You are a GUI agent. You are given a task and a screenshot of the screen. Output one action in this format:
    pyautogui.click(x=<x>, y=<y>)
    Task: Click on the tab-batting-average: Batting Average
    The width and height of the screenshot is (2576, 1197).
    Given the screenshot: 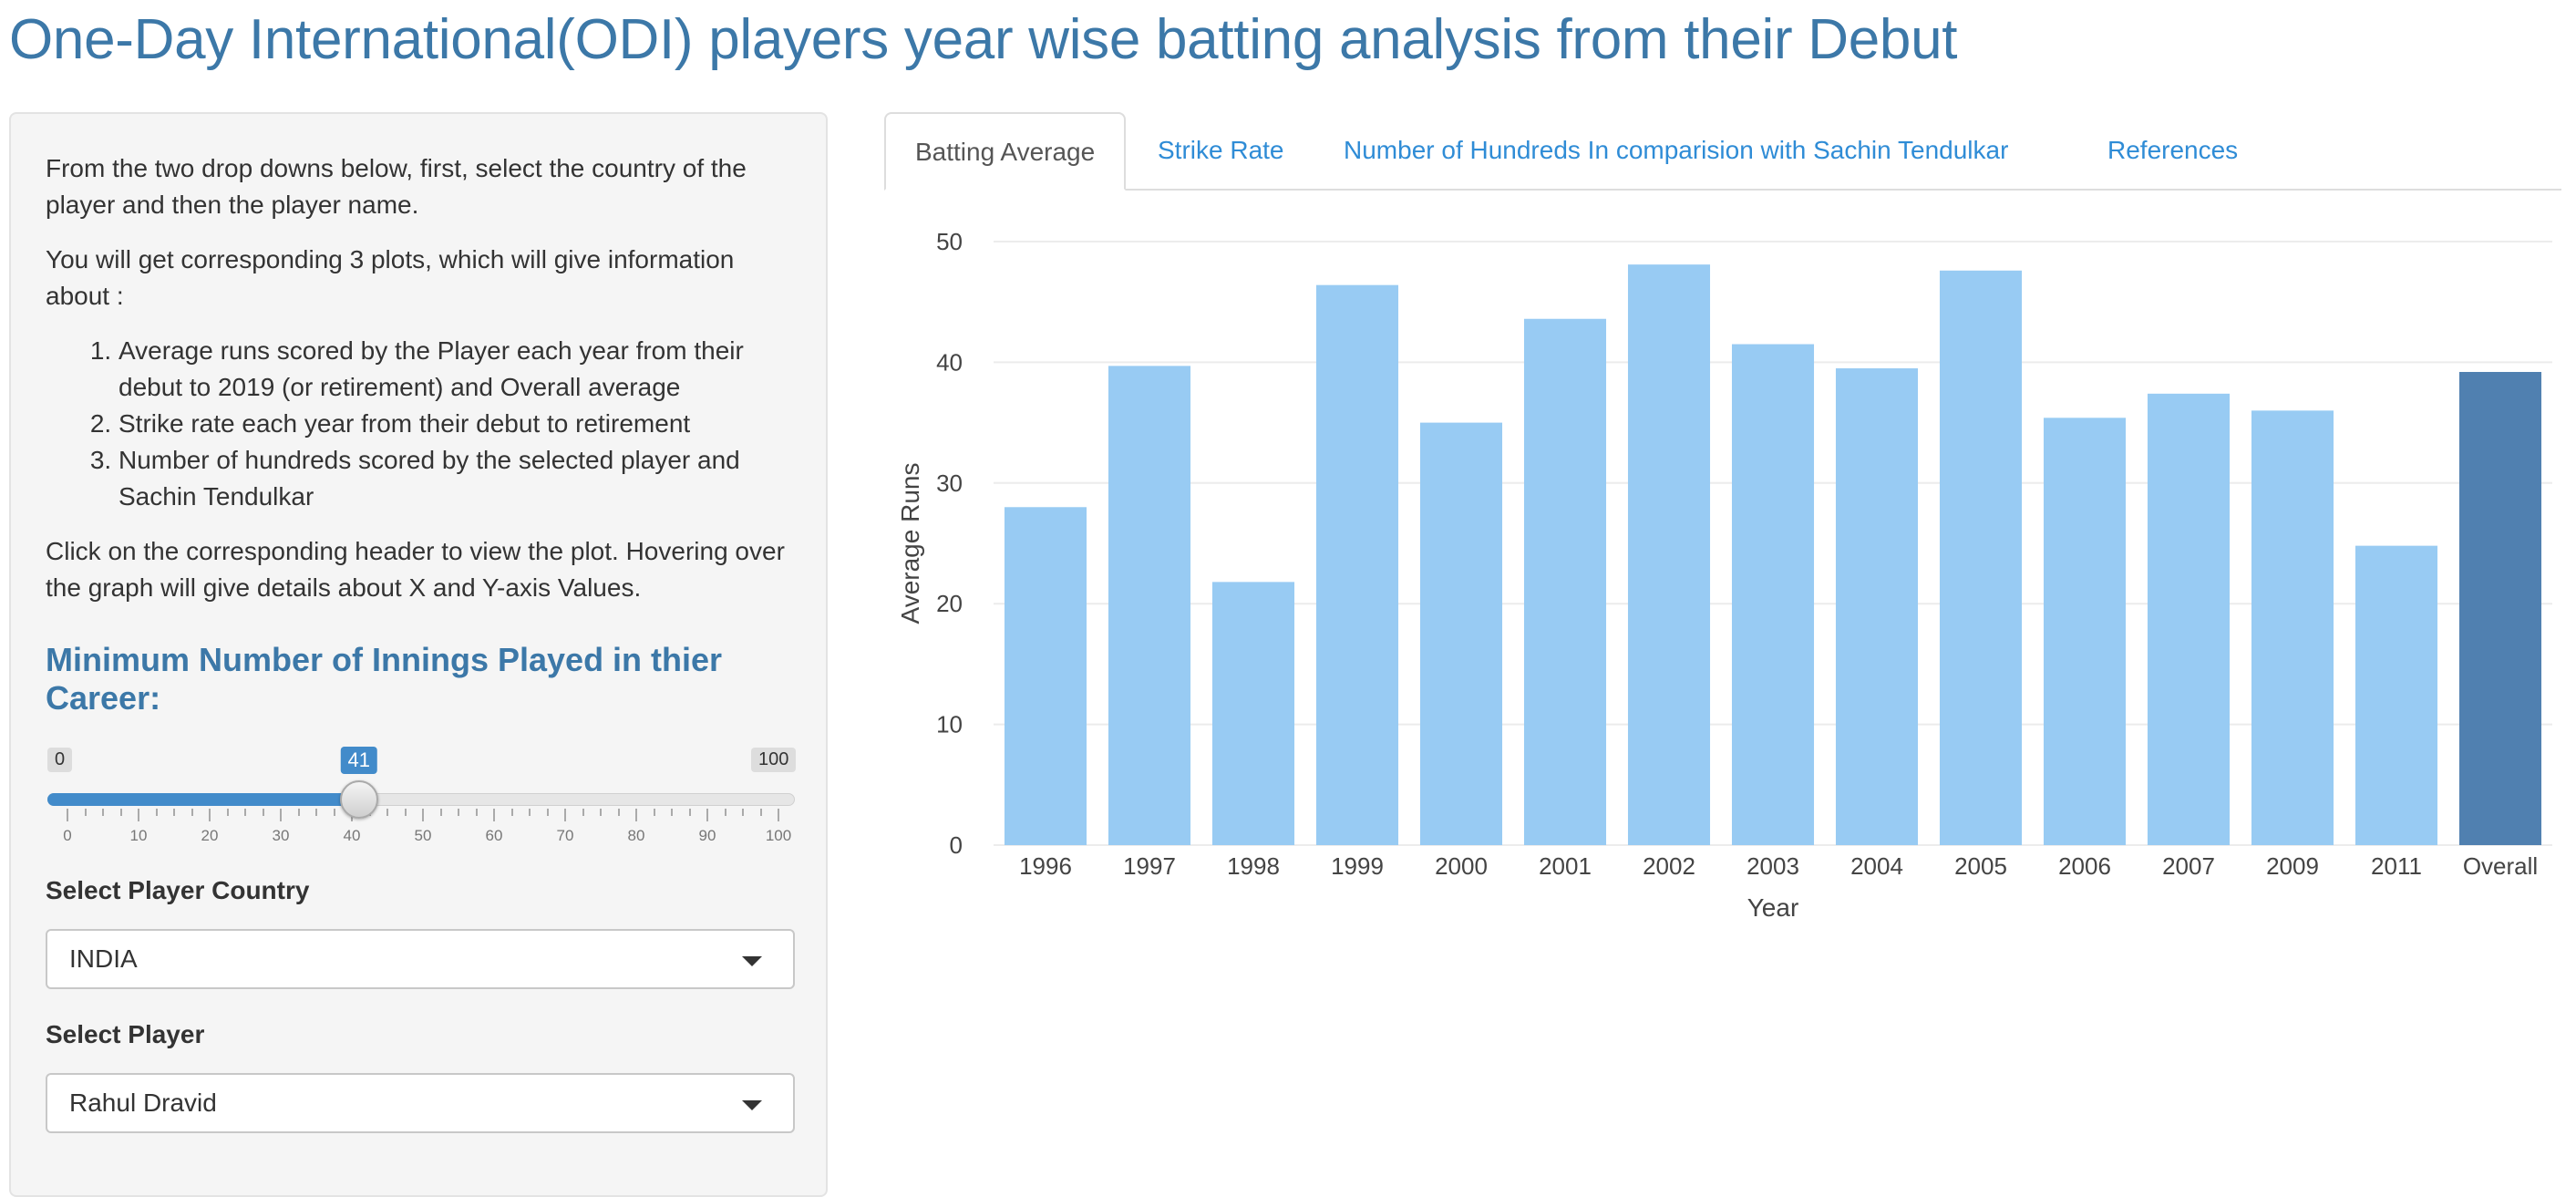 What is the action you would take?
    pyautogui.click(x=1005, y=151)
    